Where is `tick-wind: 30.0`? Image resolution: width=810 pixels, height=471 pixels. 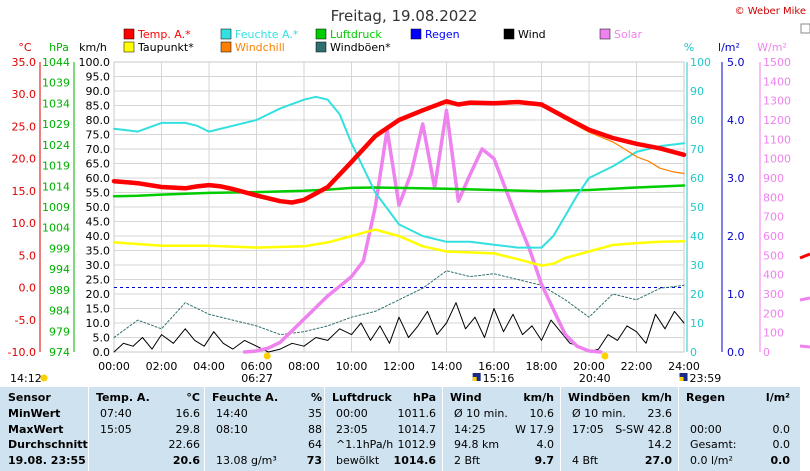
tick-wind: 30.0 is located at coordinates (98, 265).